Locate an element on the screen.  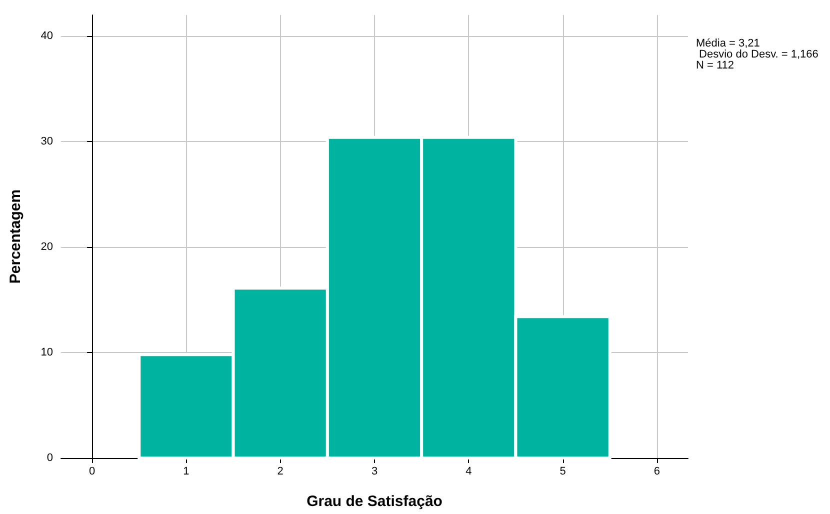
y-axis-title: Percentagem is located at coordinates (15, 236).